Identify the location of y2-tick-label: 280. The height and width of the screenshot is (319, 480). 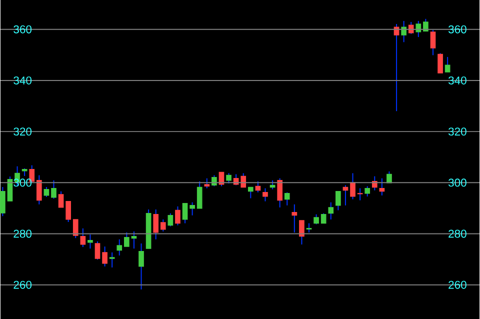
(457, 234).